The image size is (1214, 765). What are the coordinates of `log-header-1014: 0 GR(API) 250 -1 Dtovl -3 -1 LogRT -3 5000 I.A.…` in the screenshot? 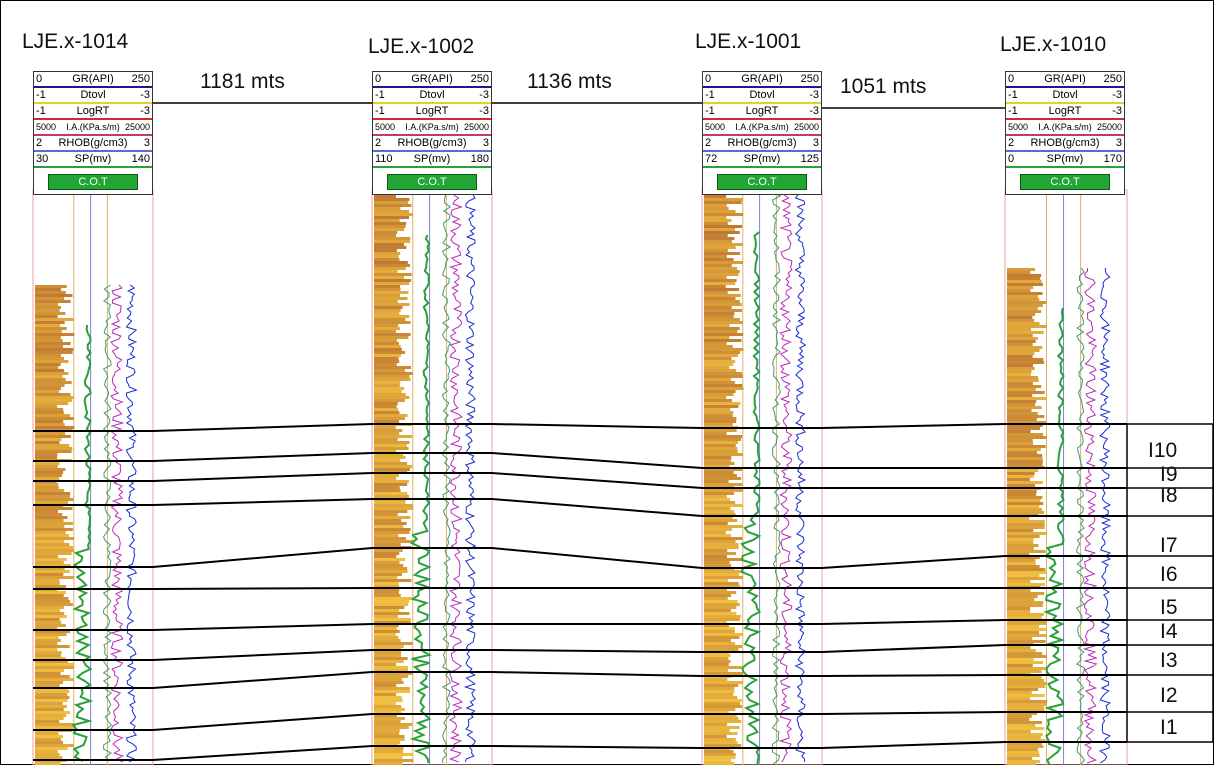 It's located at (93, 133).